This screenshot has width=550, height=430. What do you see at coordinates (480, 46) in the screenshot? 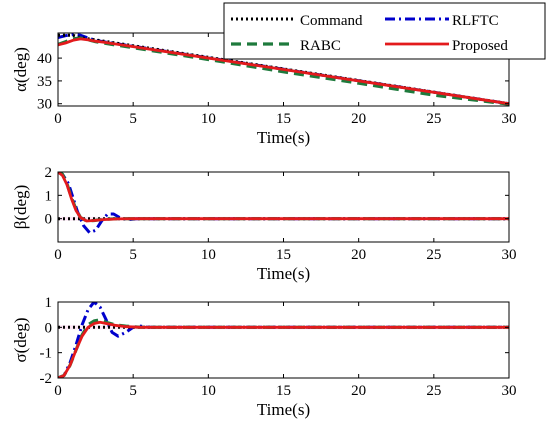
I see `legend-label: Proposed` at bounding box center [480, 46].